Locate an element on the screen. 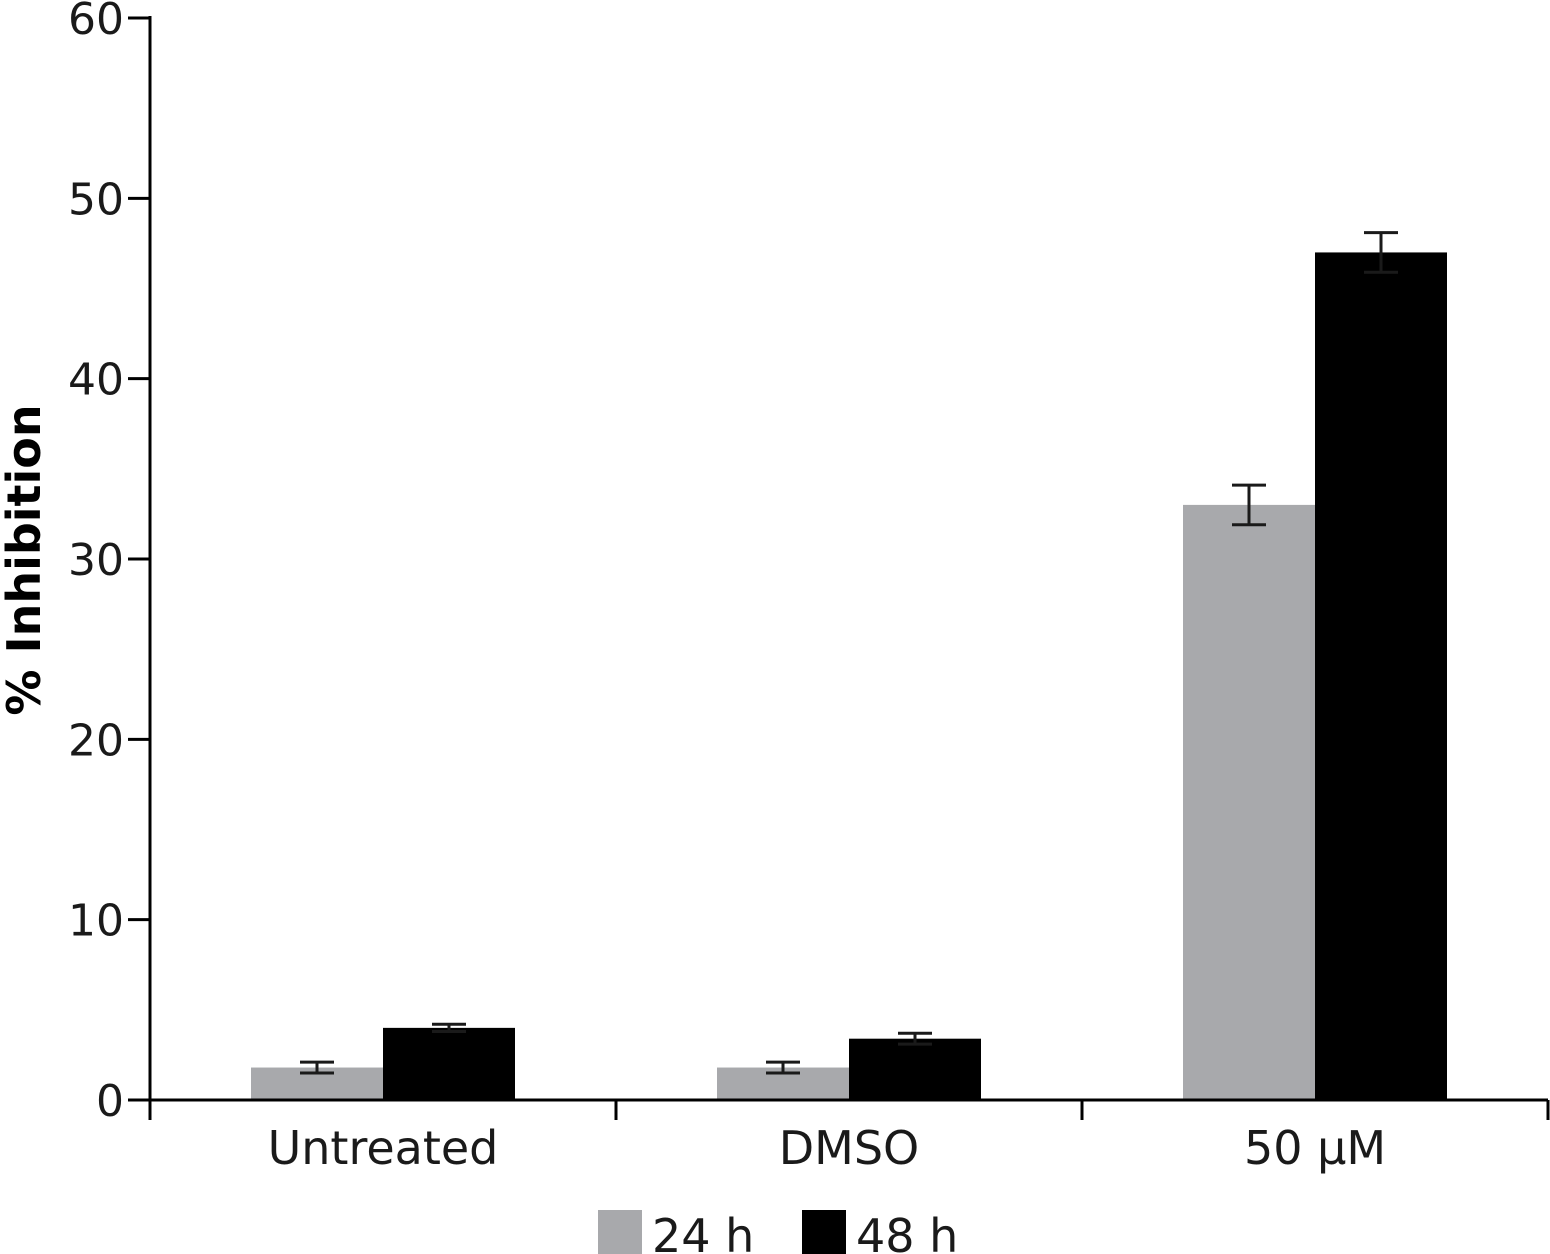  y-axis-title: % Inhibition is located at coordinates (25, 559).